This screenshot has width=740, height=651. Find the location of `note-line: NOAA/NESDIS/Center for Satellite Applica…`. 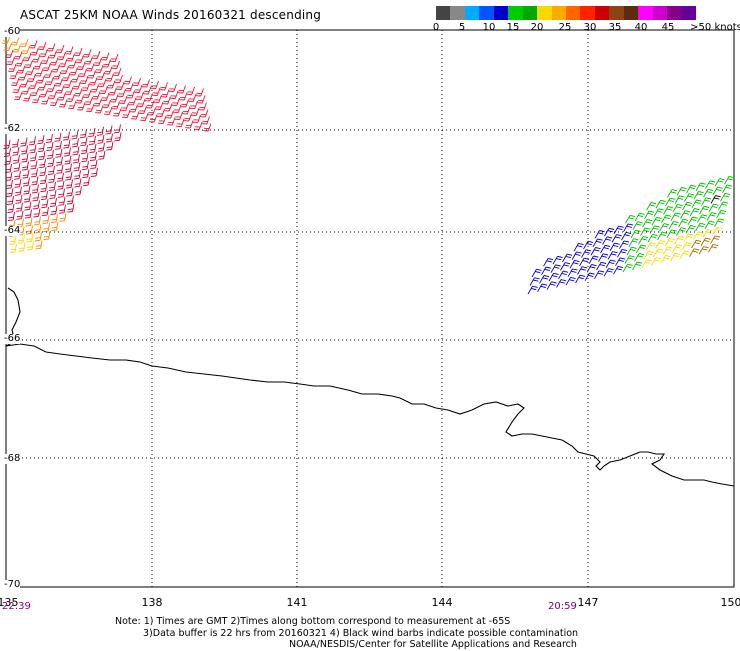

note-line: NOAA/NESDIS/Center for Satellite Applica… is located at coordinates (346, 644).